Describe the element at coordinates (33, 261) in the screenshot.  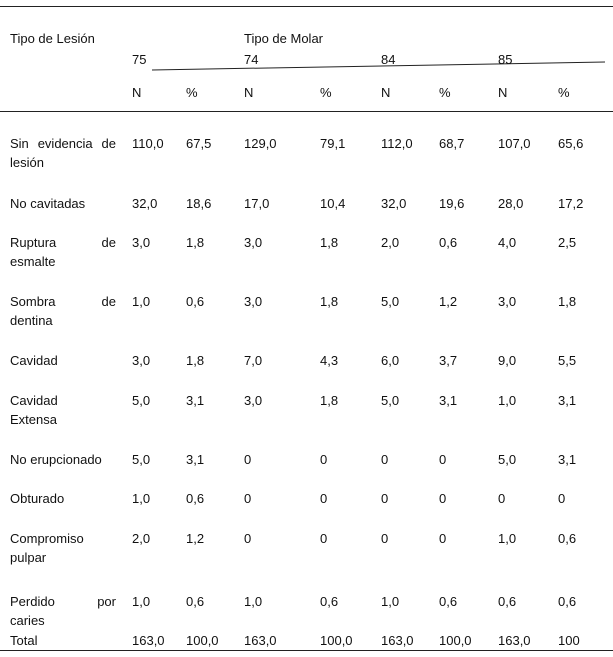
I see `row-label-line: esmalte` at that location.